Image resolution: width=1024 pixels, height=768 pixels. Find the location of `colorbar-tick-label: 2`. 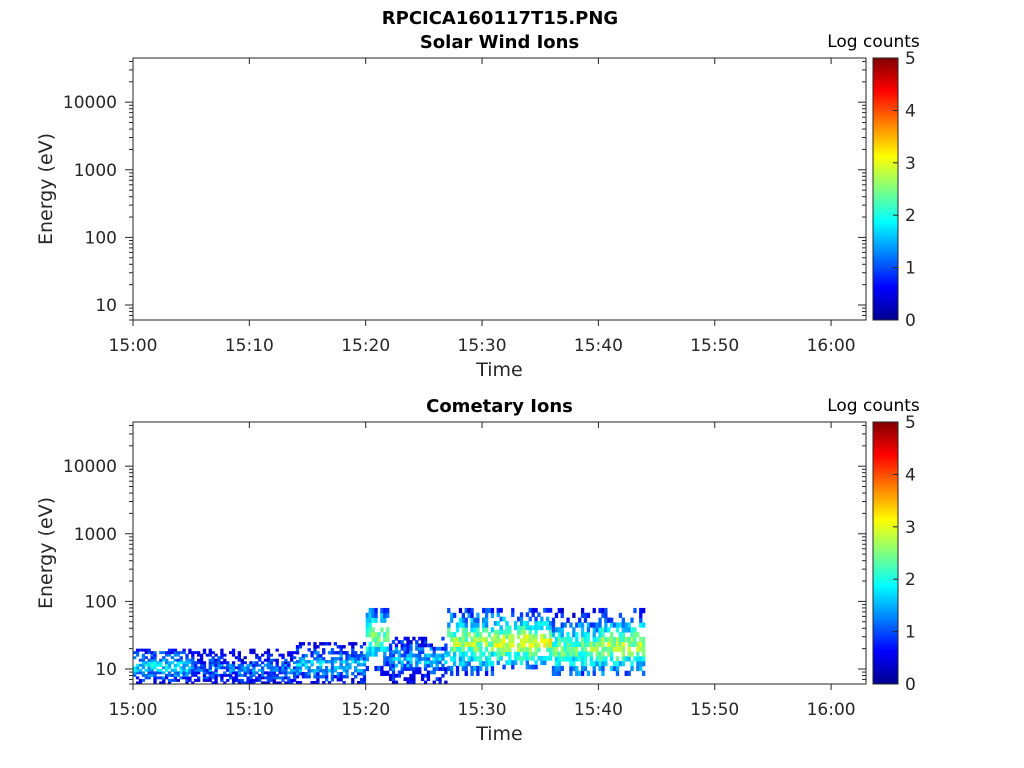

colorbar-tick-label: 2 is located at coordinates (910, 216).